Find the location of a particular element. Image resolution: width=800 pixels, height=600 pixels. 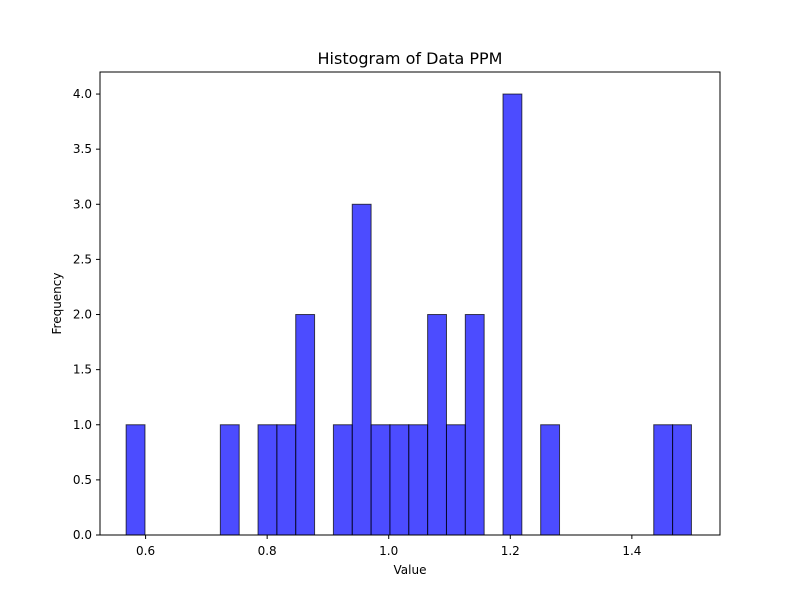

x-tick-label: 0.8 is located at coordinates (267, 551).